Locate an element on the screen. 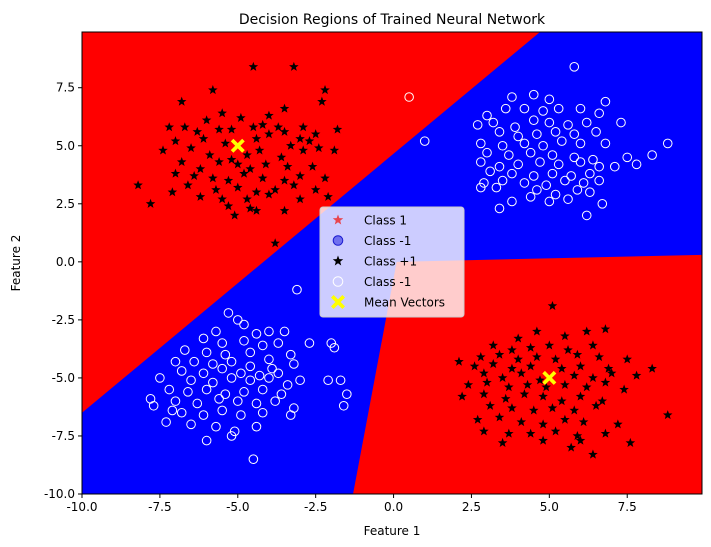 This screenshot has height=547, width=711. x-axis-label: Feature 1 is located at coordinates (392, 531).